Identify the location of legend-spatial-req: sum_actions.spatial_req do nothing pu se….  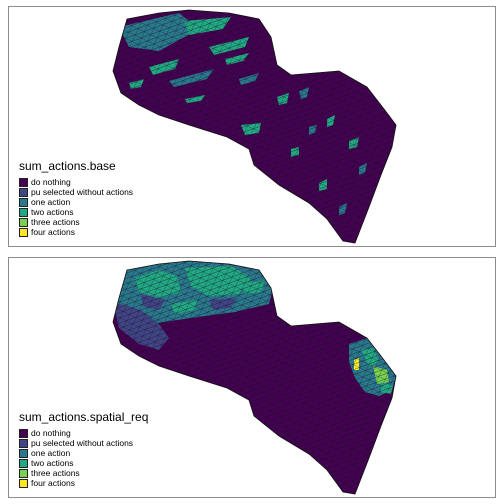
(83, 449).